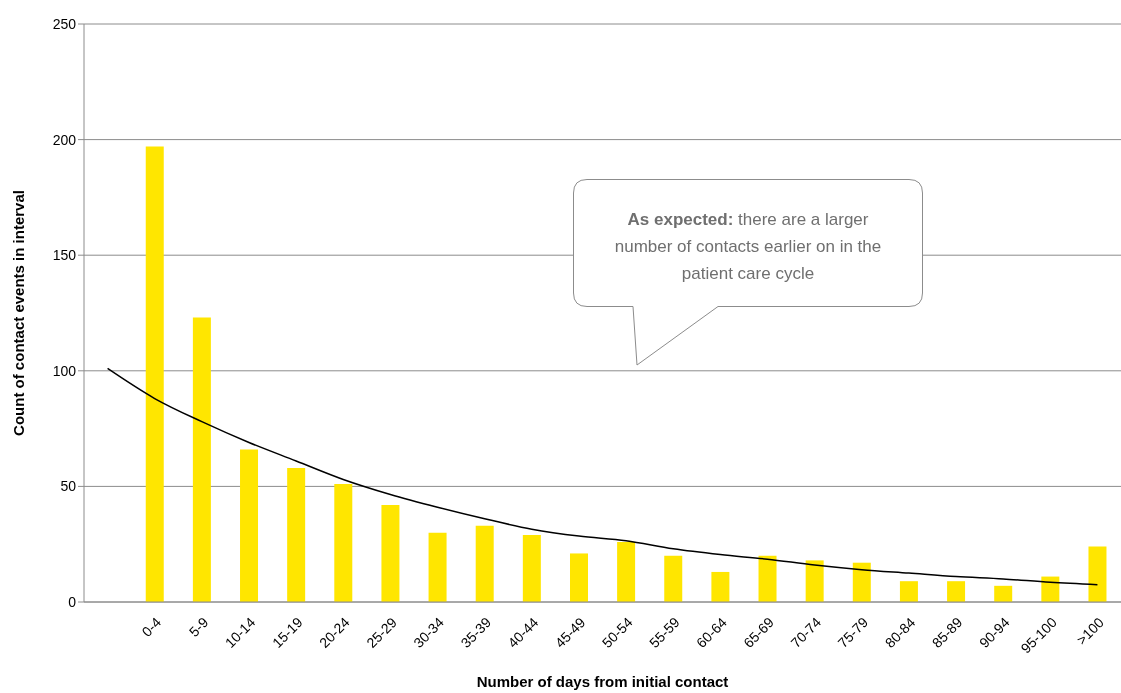 The image size is (1121, 693). Describe the element at coordinates (64, 23) in the screenshot. I see `y-tick-label: 250` at that location.